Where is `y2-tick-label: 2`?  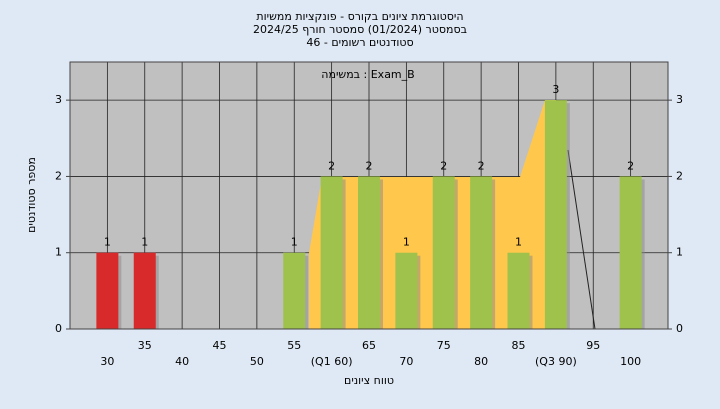
y2-tick-label: 2 is located at coordinates (679, 175).